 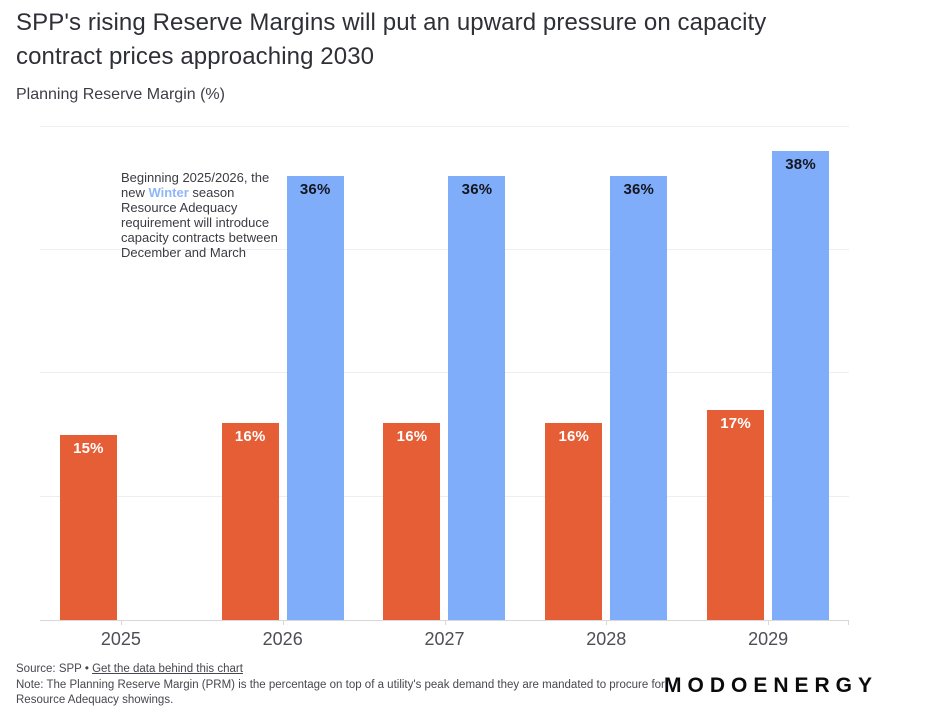 What do you see at coordinates (606, 639) in the screenshot?
I see `x-axis-label-2028: 2028` at bounding box center [606, 639].